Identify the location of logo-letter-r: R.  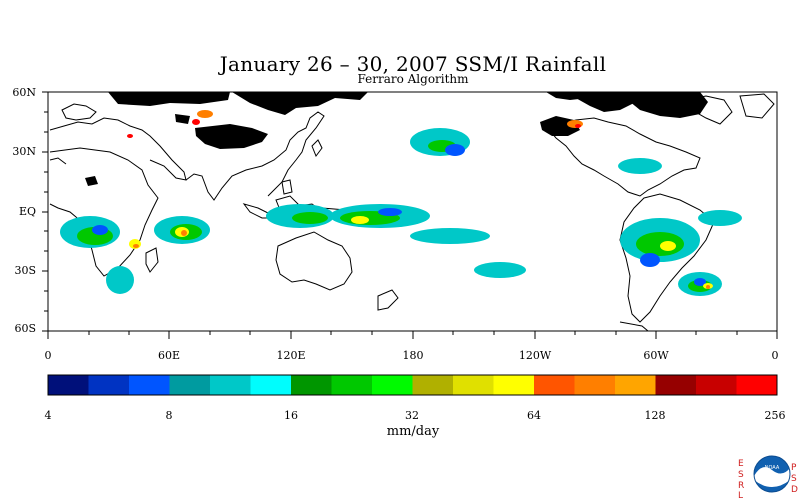
(741, 486).